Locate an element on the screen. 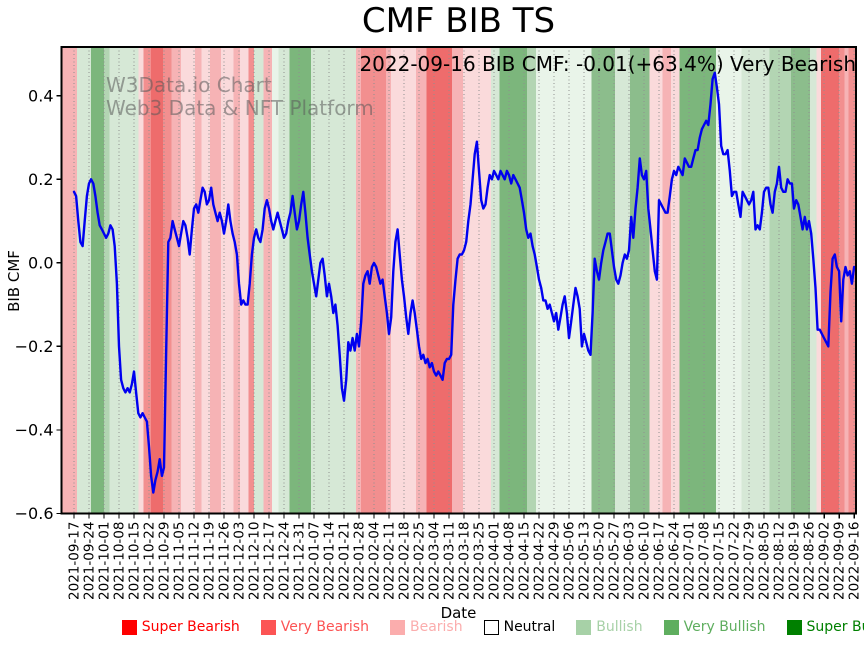 The image size is (864, 646). x-tick-label: 2022-01-28 is located at coordinates (360, 561).